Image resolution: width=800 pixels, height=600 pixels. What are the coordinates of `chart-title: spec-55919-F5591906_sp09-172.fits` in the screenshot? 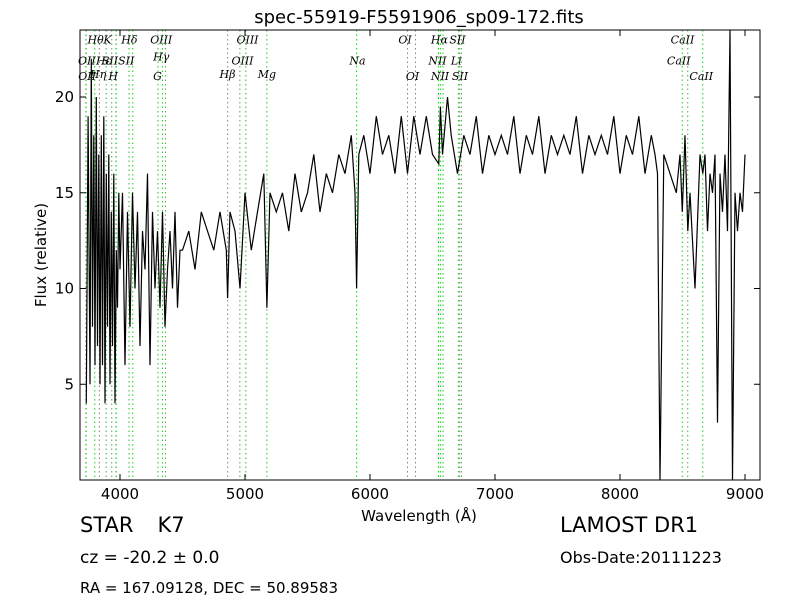 It's located at (419, 17).